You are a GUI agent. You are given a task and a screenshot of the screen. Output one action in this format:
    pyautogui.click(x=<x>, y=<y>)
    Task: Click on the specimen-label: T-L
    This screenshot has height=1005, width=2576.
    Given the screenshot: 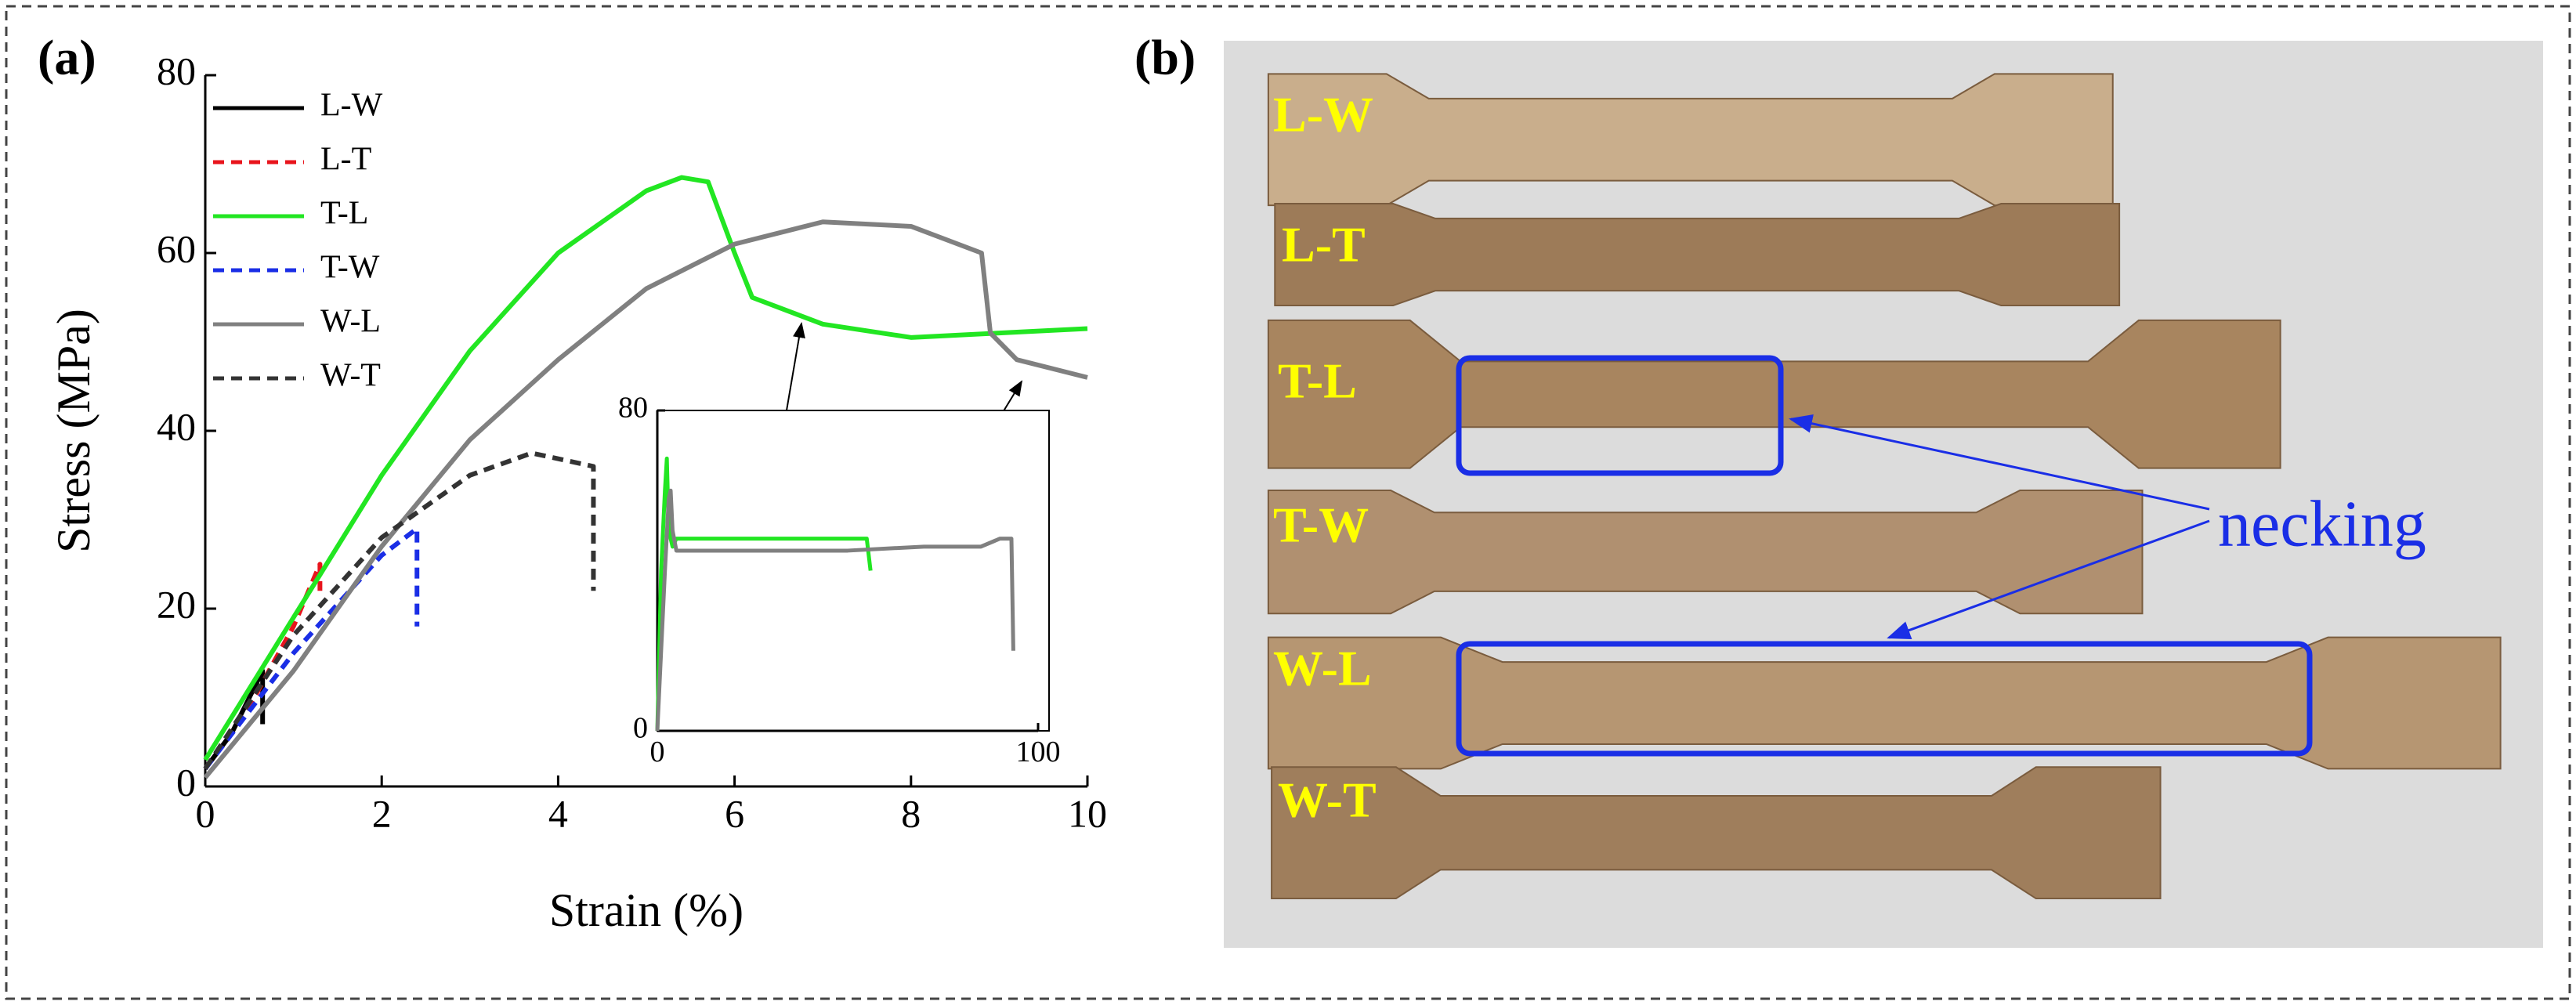 What is the action you would take?
    pyautogui.click(x=1318, y=381)
    